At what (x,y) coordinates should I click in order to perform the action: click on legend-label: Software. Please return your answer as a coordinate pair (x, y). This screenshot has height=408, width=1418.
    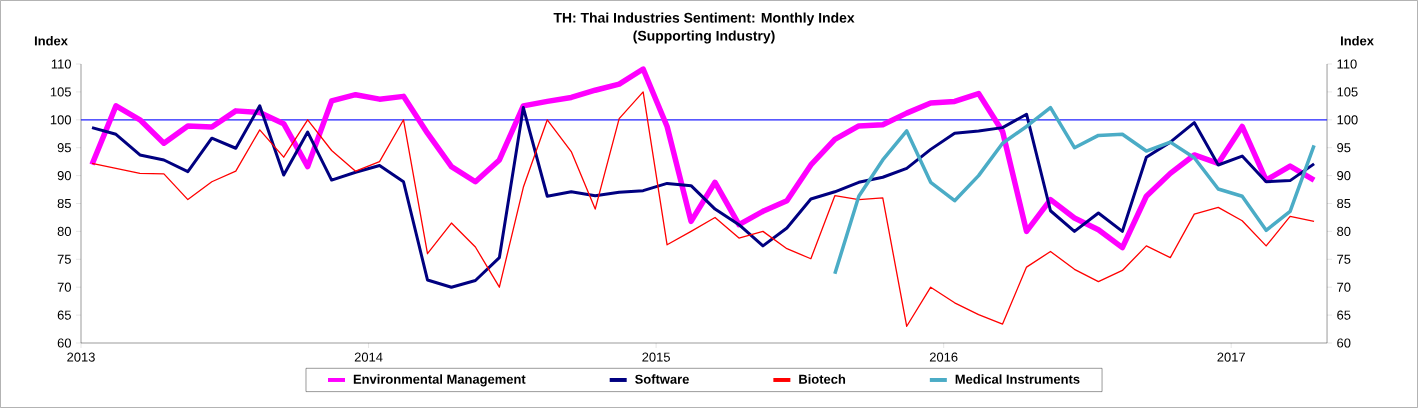
    Looking at the image, I should click on (662, 379).